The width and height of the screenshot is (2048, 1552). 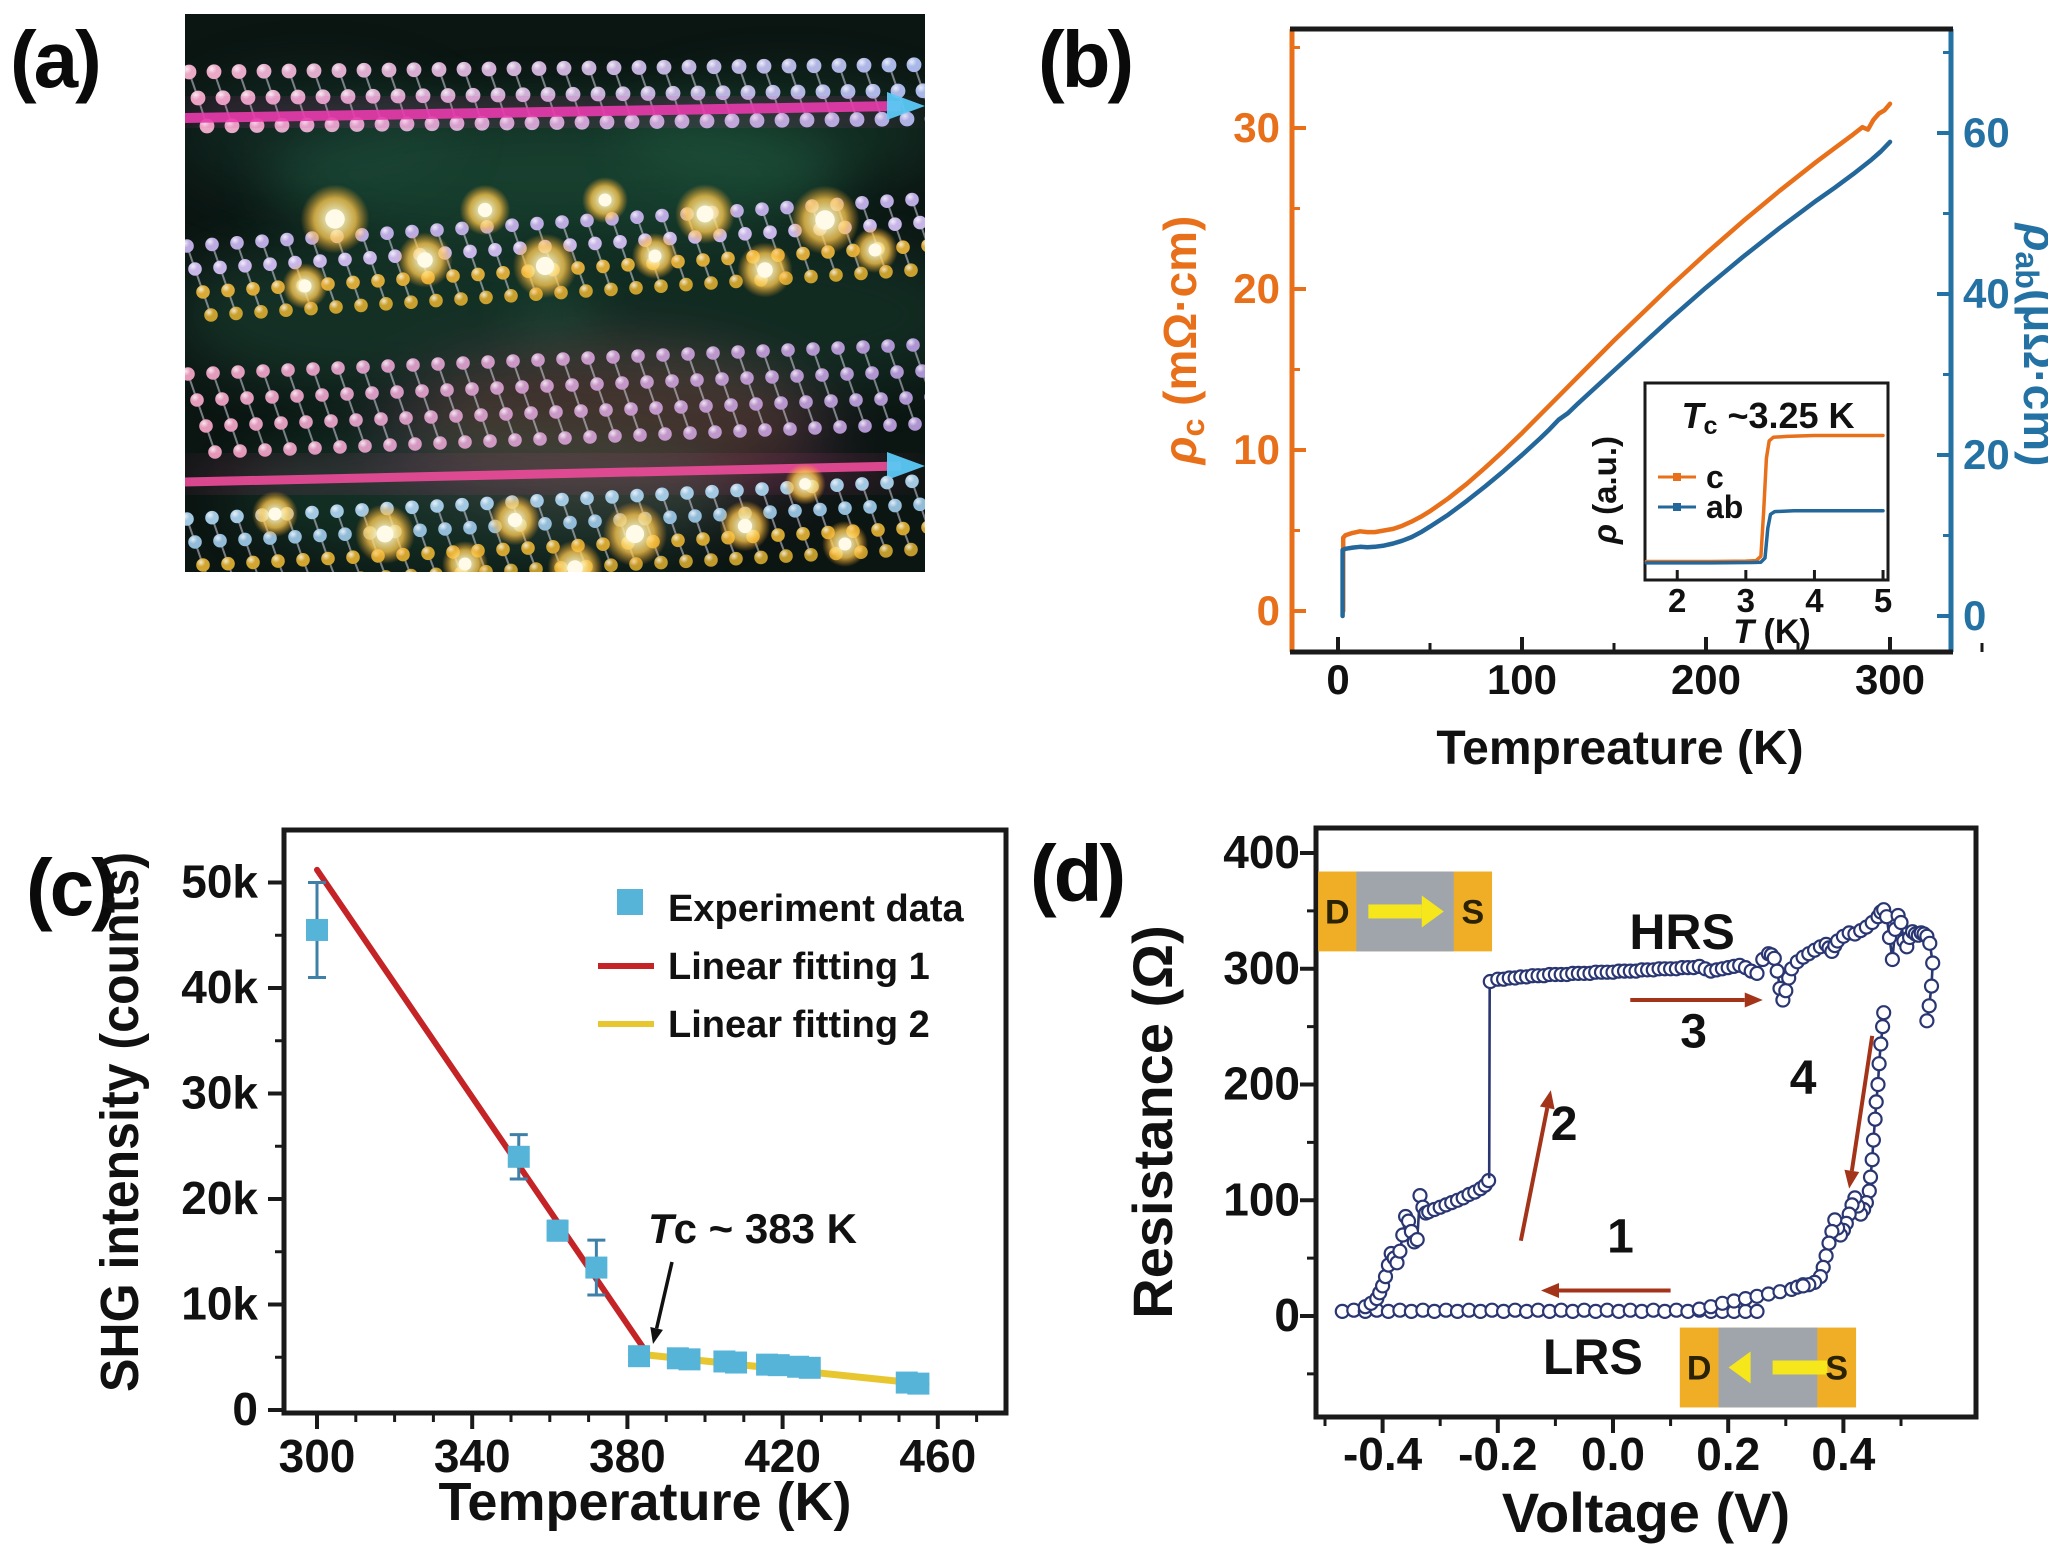 I want to click on device-label-s: S, so click(x=1473, y=912).